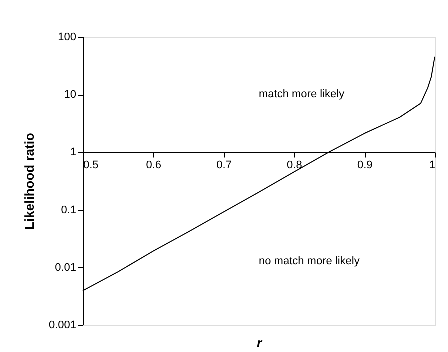 Image resolution: width=448 pixels, height=352 pixels. What do you see at coordinates (67, 38) in the screenshot?
I see `y-tick-label: 100` at bounding box center [67, 38].